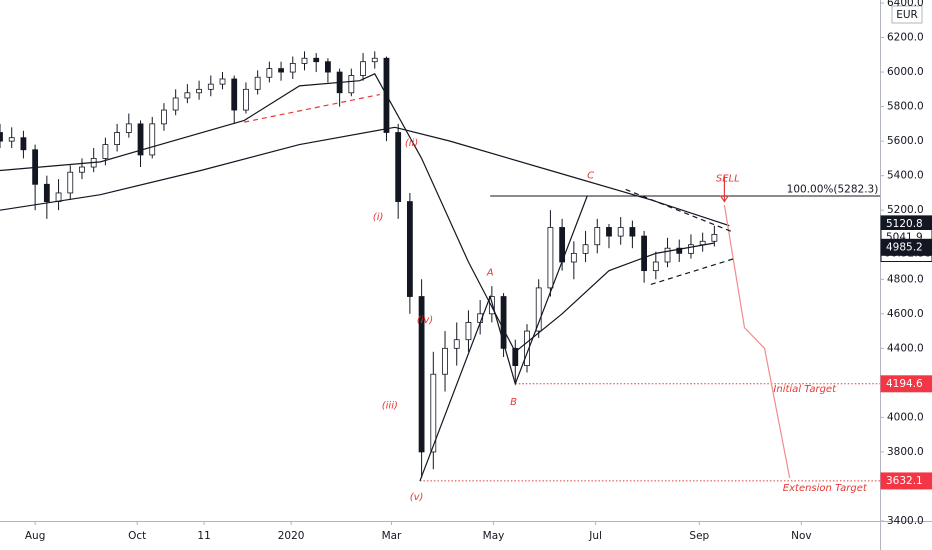 Image resolution: width=932 pixels, height=550 pixels. Describe the element at coordinates (378, 217) in the screenshot. I see `annotation: (i)` at that location.